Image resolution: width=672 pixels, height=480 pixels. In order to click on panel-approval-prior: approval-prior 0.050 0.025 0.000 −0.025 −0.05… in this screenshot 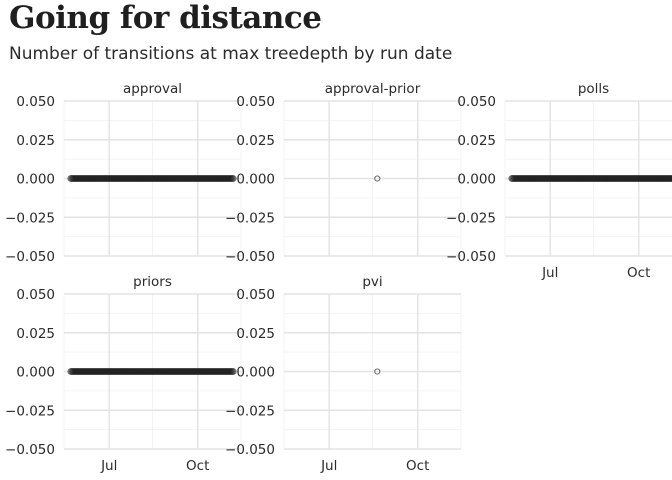, I will do `click(343, 173)`.